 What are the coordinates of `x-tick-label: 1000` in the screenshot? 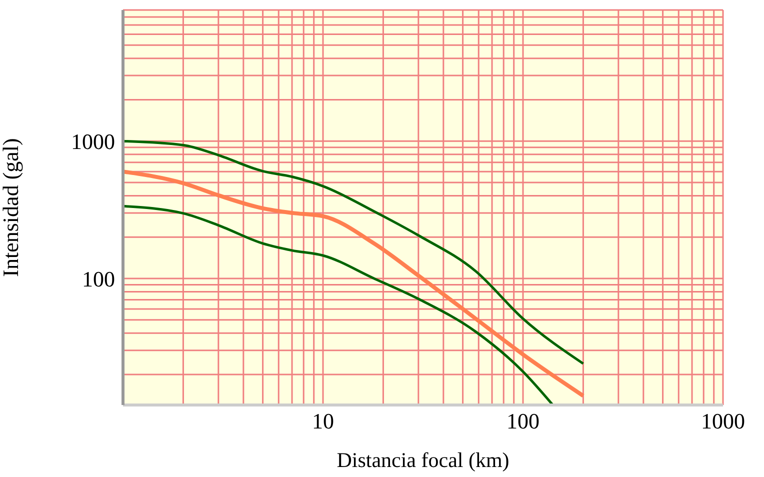 It's located at (723, 421).